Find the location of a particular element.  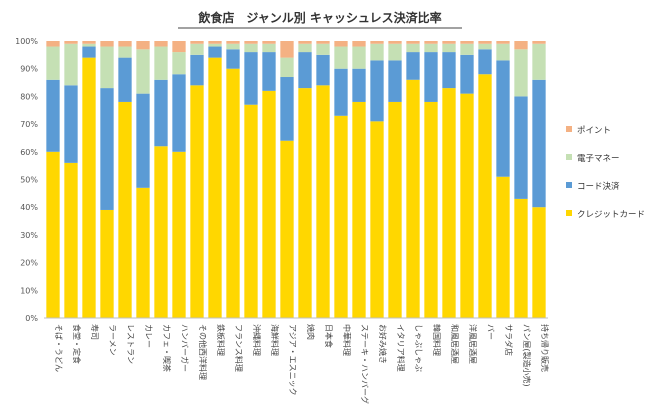

x-tick-label: イタリア料理 is located at coordinates (401, 348).